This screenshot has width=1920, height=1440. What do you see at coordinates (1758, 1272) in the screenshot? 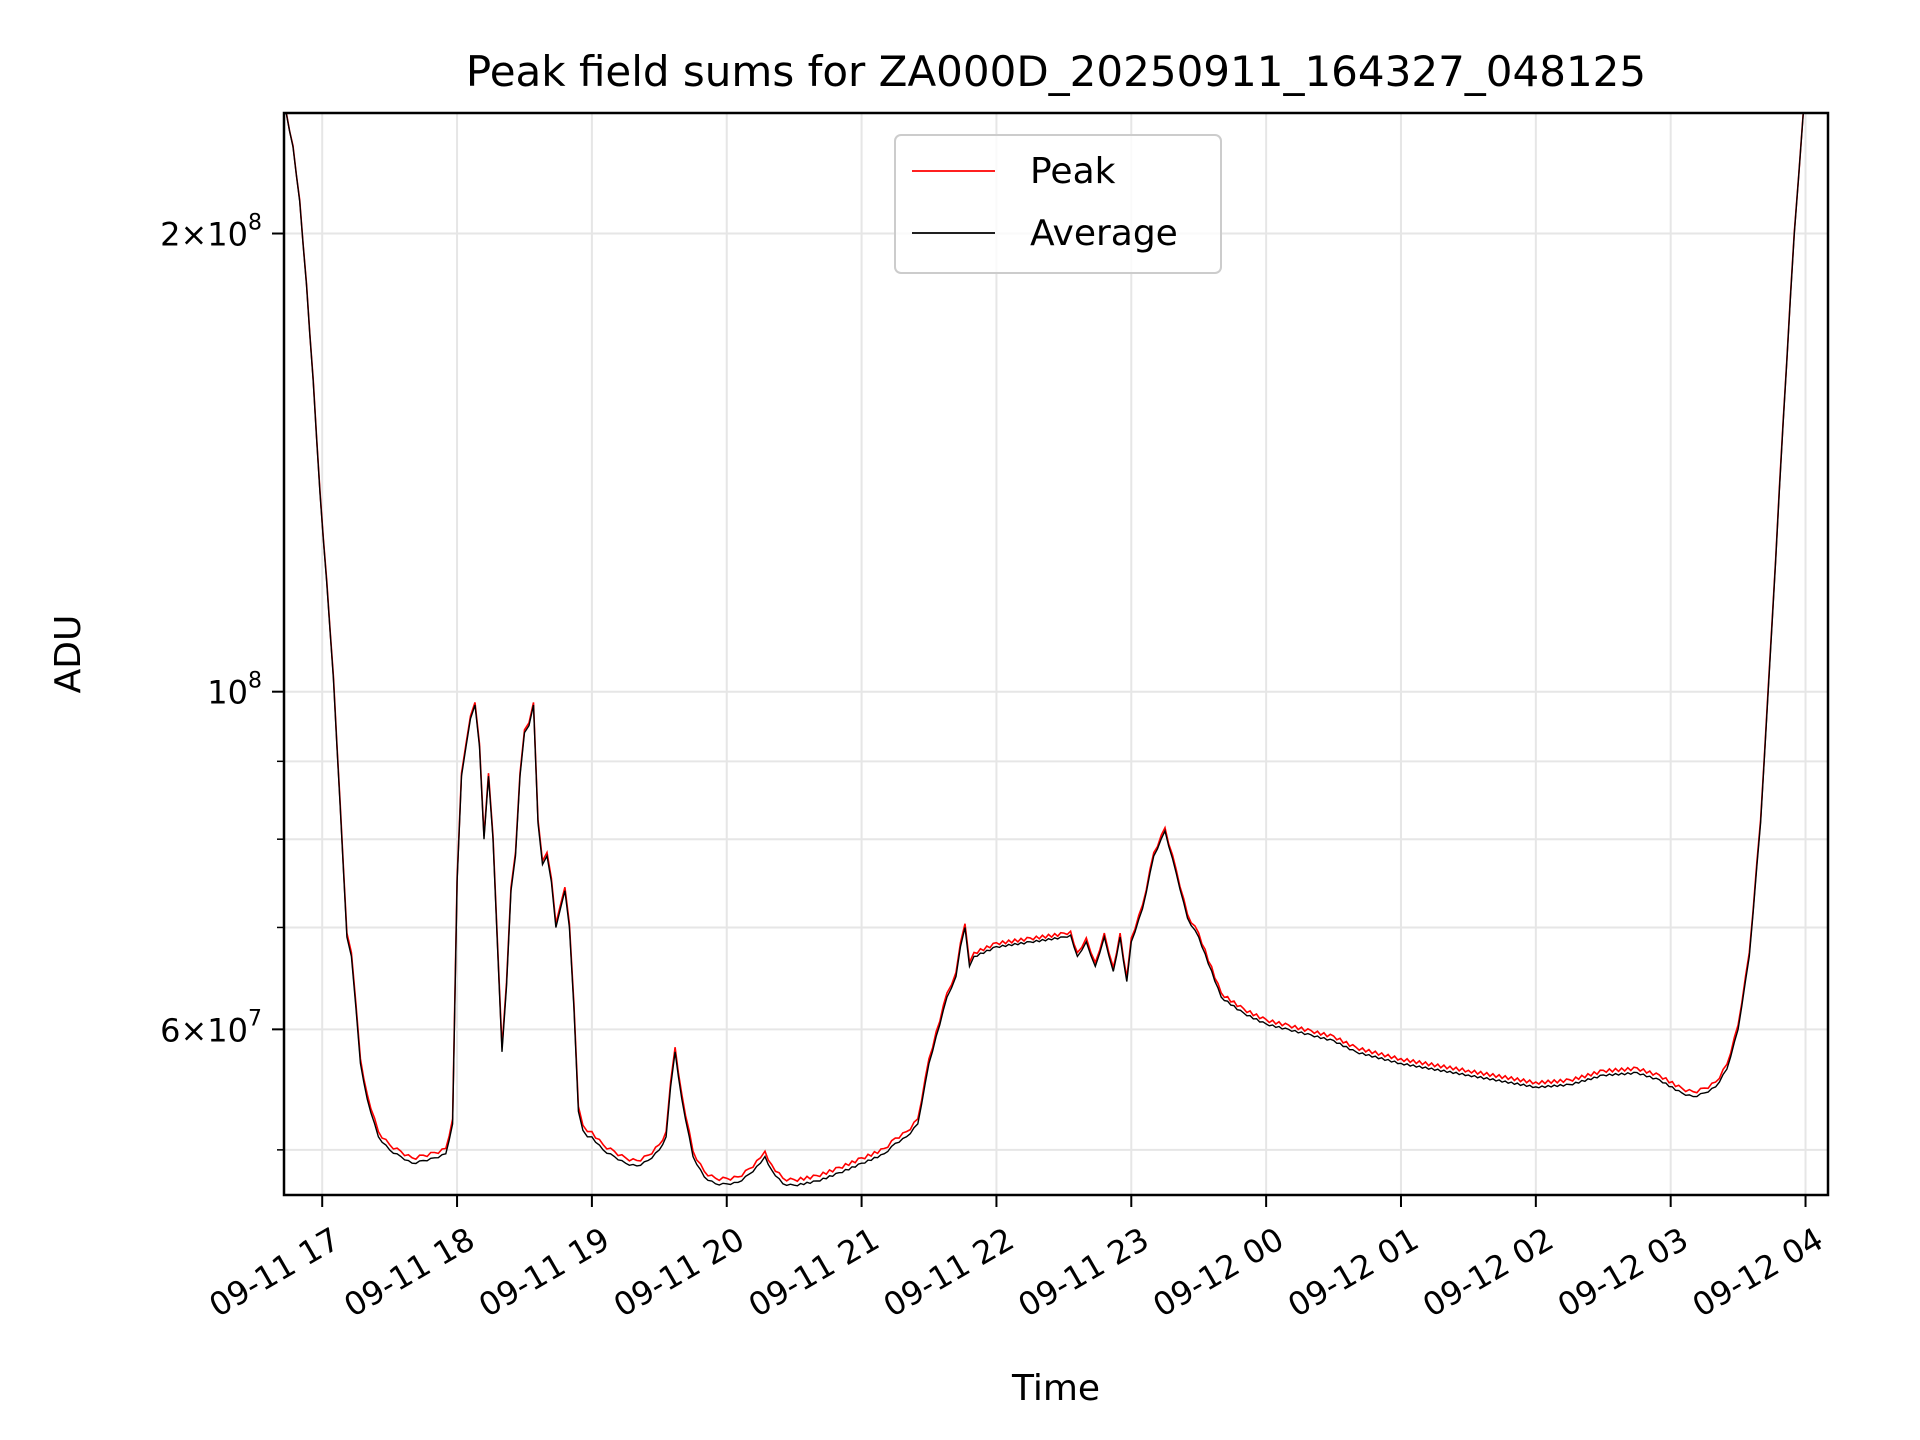
I see `x-tick-label: 09-12 04` at bounding box center [1758, 1272].